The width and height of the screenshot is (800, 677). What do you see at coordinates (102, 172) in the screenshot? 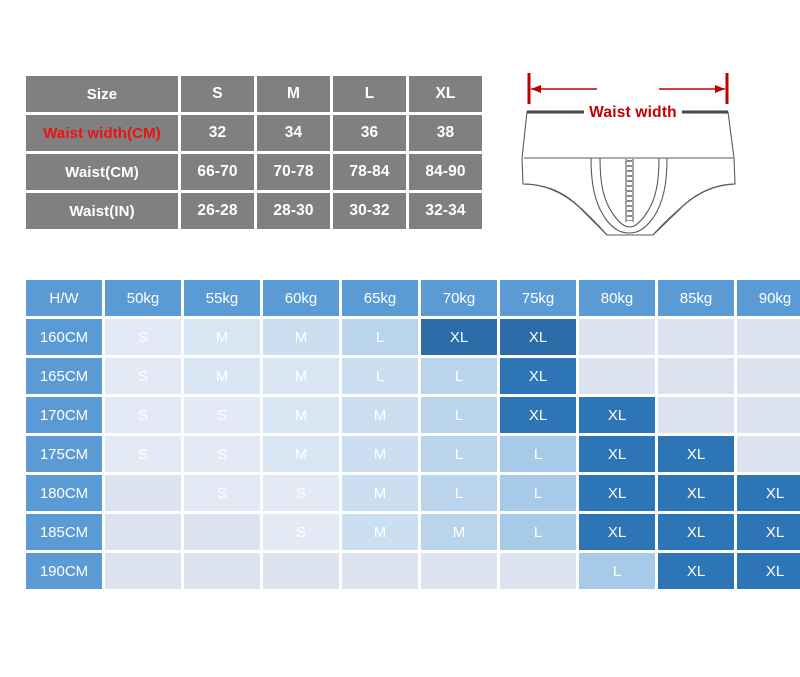
I see `size-spec-row-label: Waist(CM)` at bounding box center [102, 172].